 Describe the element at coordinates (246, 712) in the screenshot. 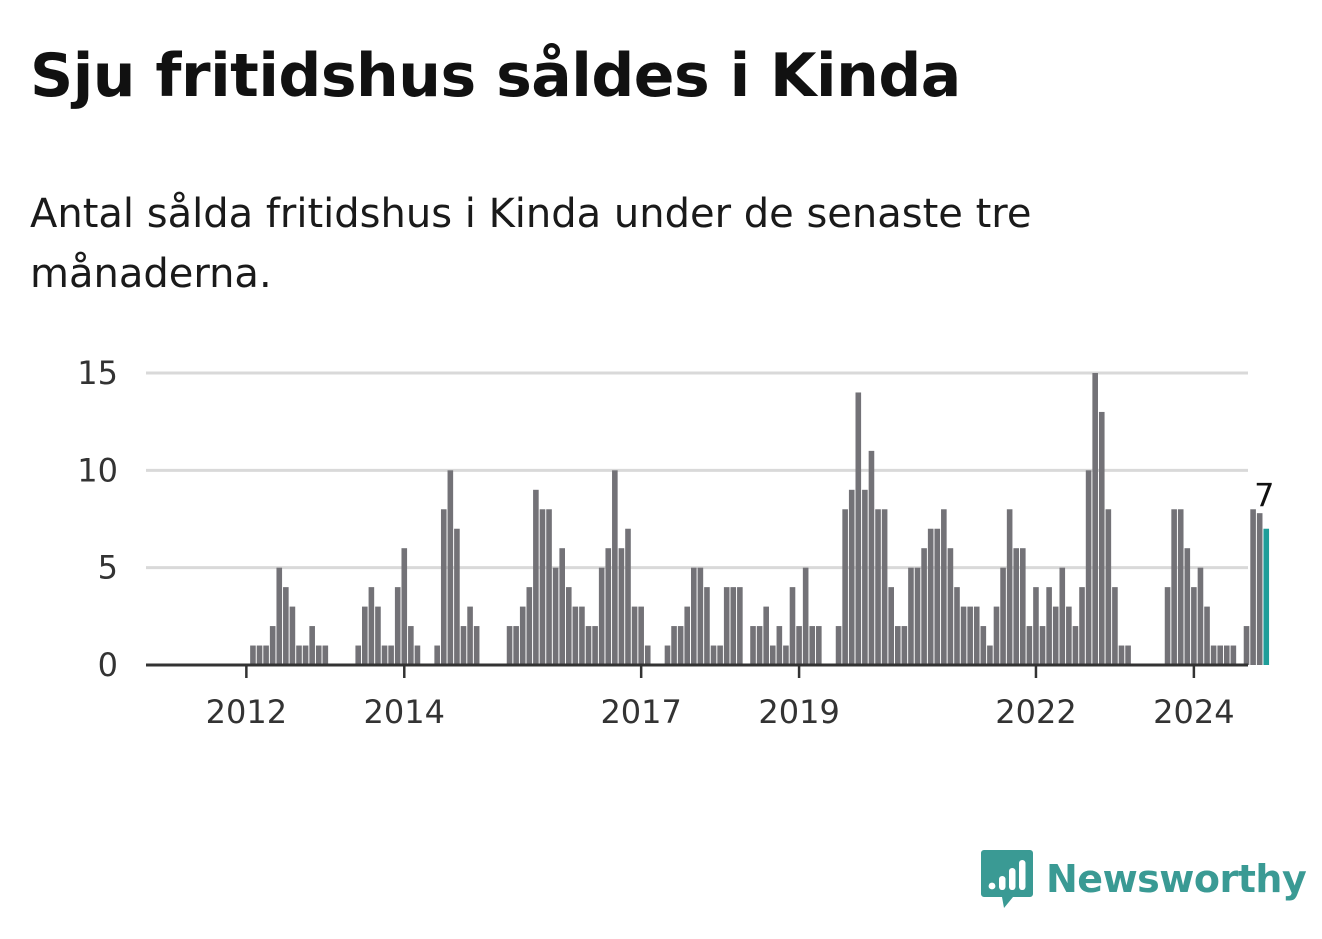

I see `x-tick-label: 2012` at that location.